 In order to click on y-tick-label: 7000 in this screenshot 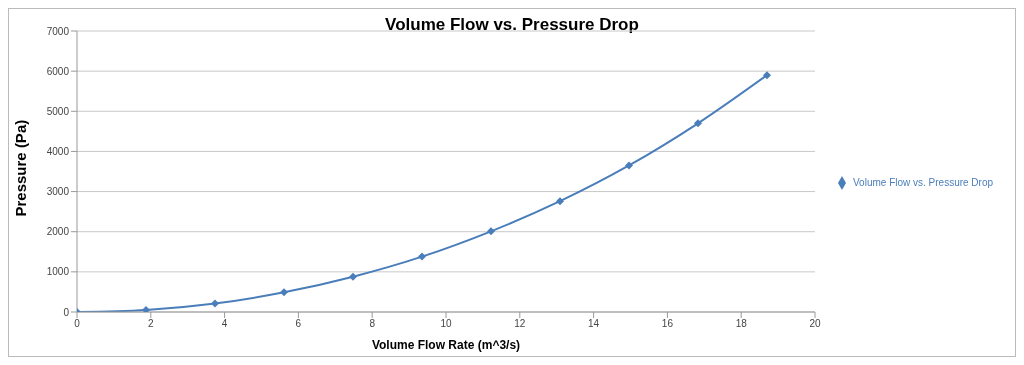, I will do `click(58, 31)`.